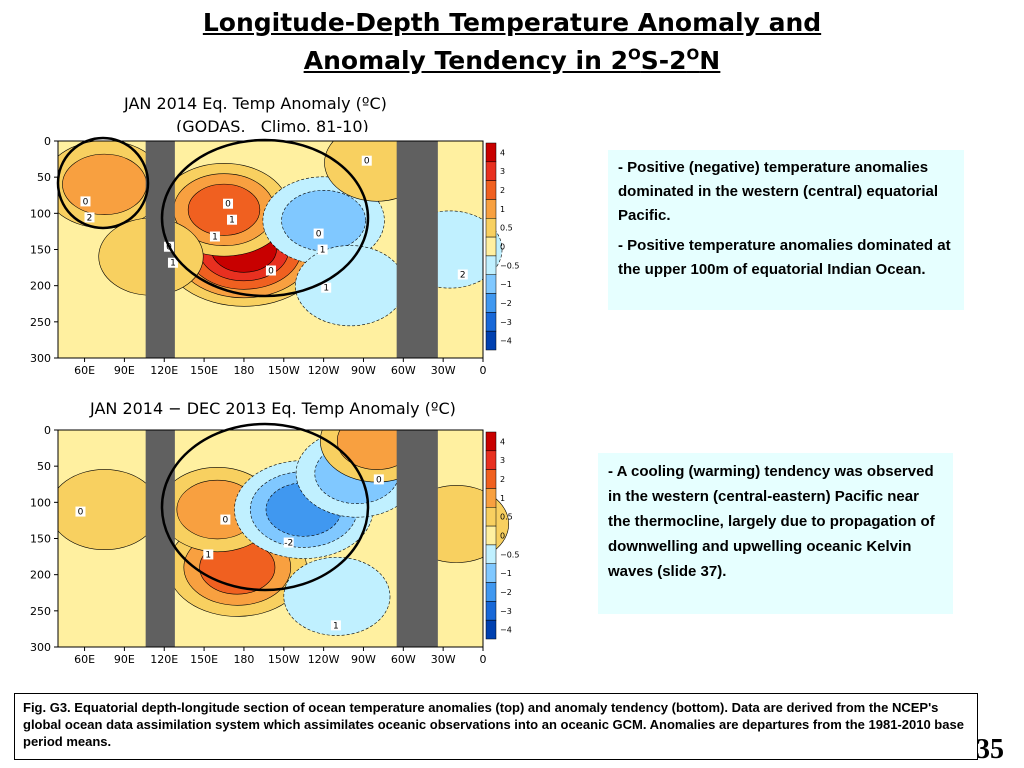 The width and height of the screenshot is (1024, 768). Describe the element at coordinates (255, 103) in the screenshot. I see `top-chart-title: JAN 2014 Eq. Temp Anomaly (ºC)` at that location.